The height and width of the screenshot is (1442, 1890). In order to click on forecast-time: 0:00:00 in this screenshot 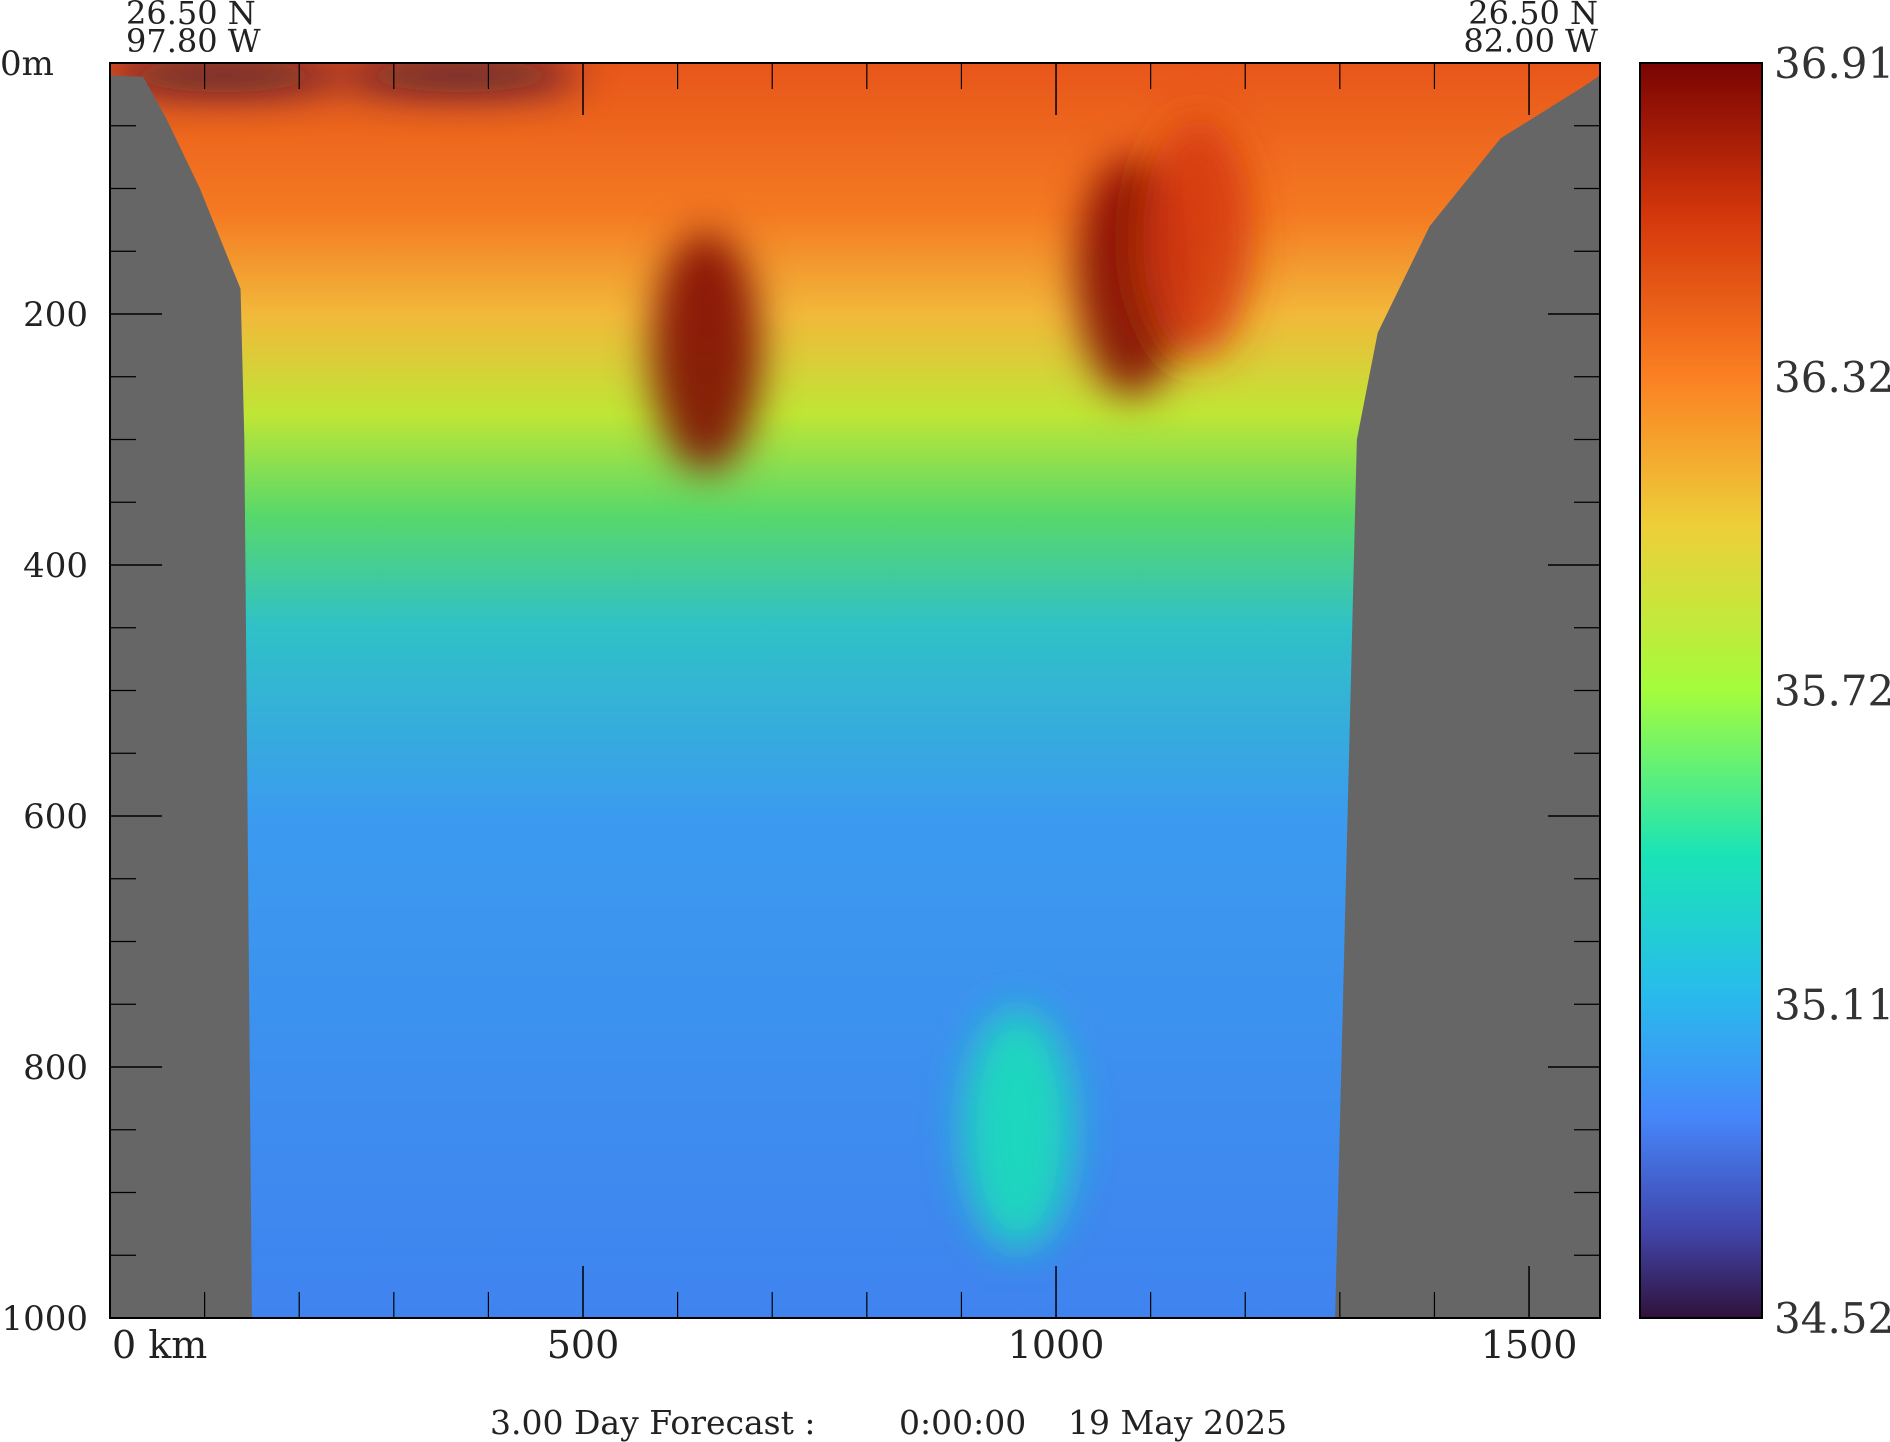, I will do `click(962, 1422)`.